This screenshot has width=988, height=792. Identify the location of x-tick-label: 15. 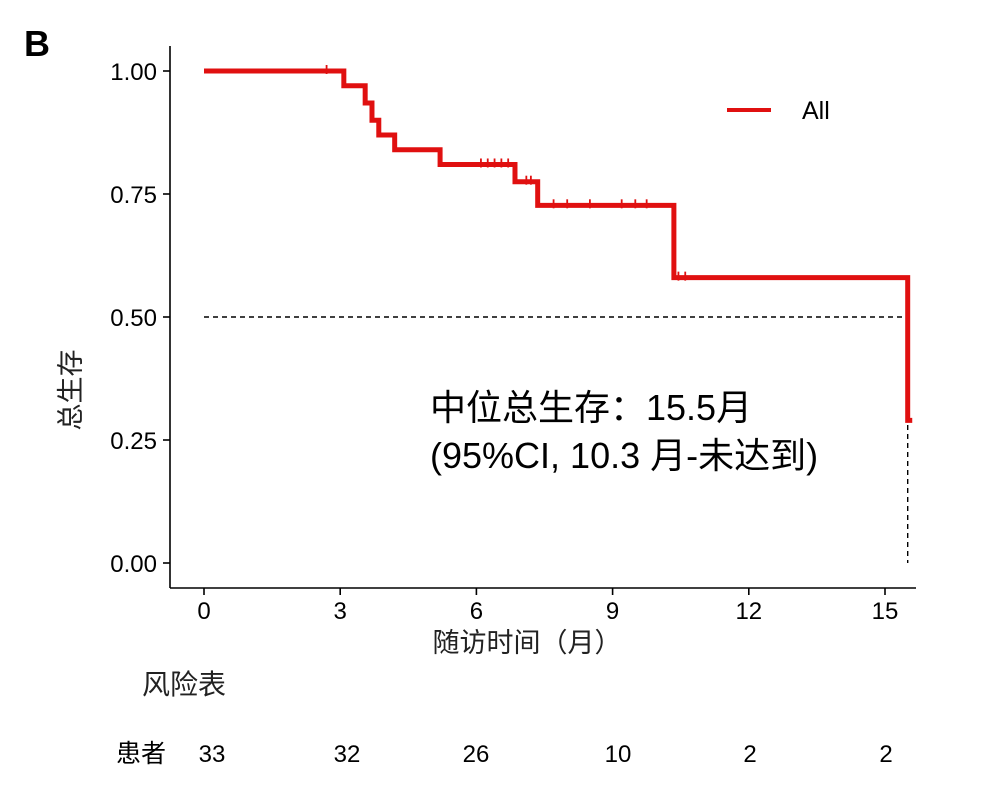
(885, 611).